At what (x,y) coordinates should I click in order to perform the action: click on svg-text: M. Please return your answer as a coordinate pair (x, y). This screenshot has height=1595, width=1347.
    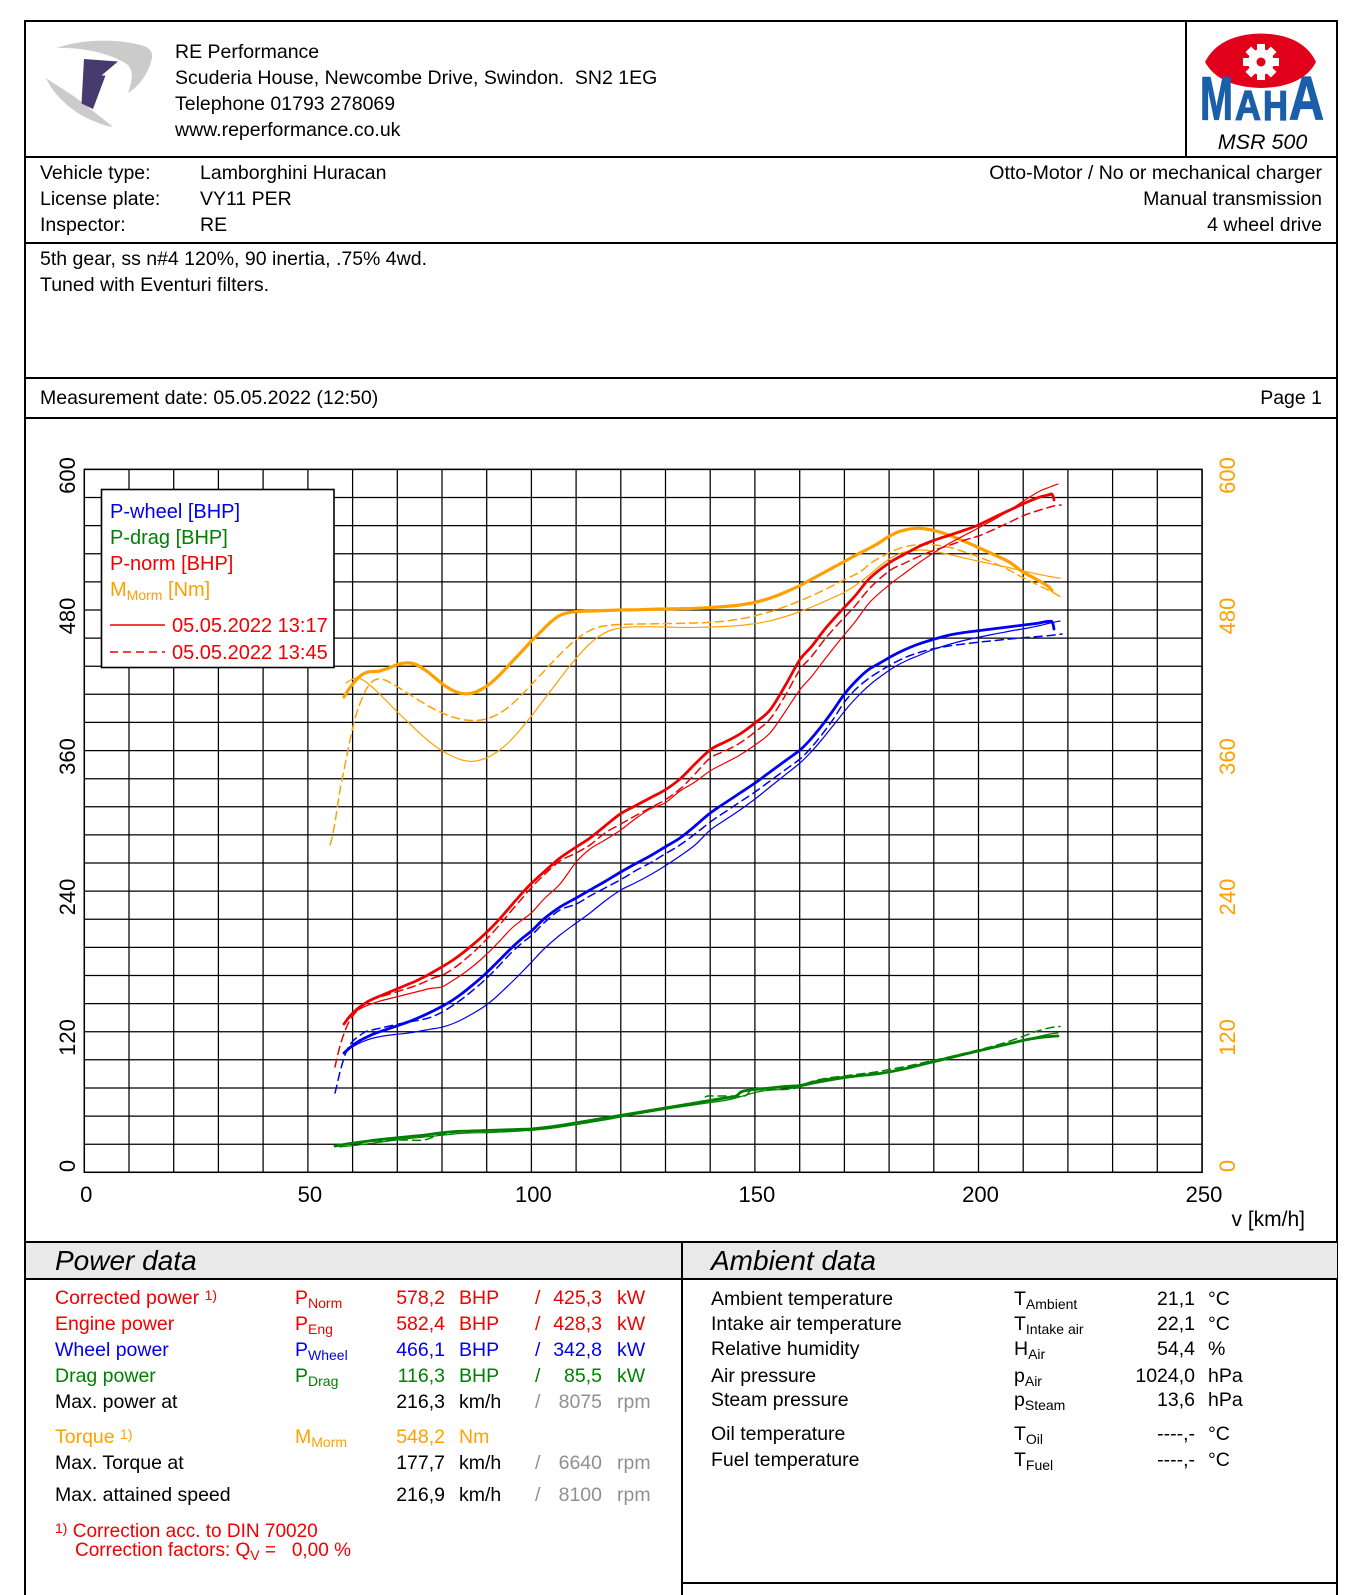
    Looking at the image, I should click on (1216, 98).